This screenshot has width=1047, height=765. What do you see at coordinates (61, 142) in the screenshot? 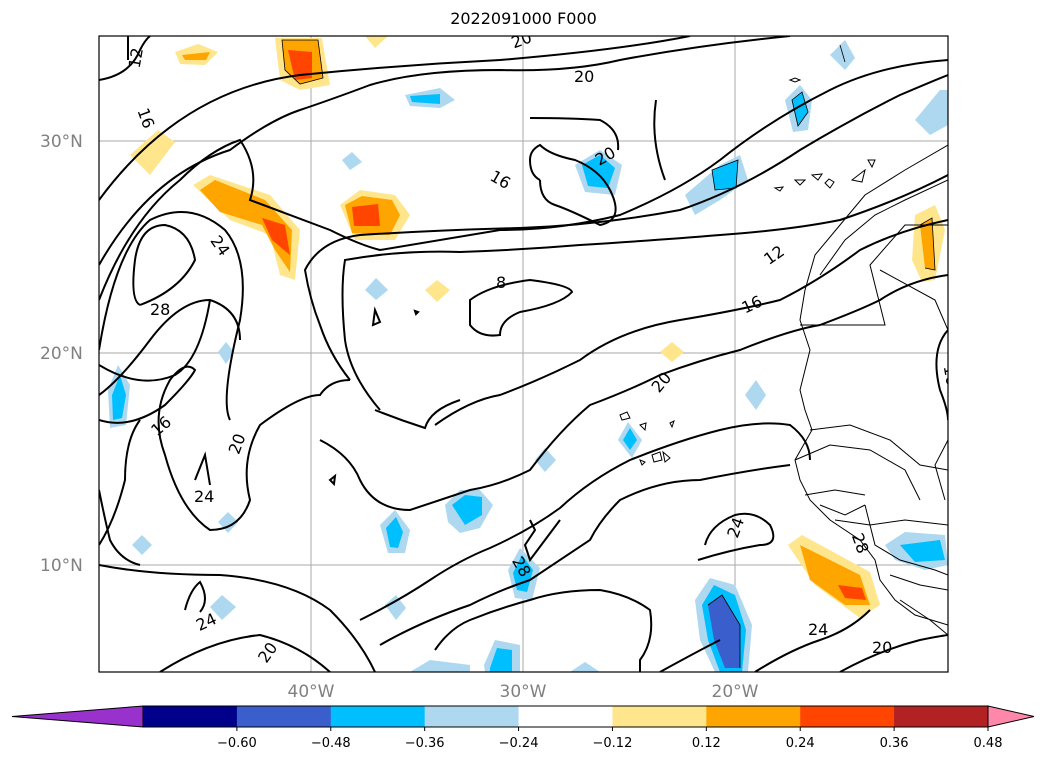
I see `lat-label-30n: 30°N` at bounding box center [61, 142].